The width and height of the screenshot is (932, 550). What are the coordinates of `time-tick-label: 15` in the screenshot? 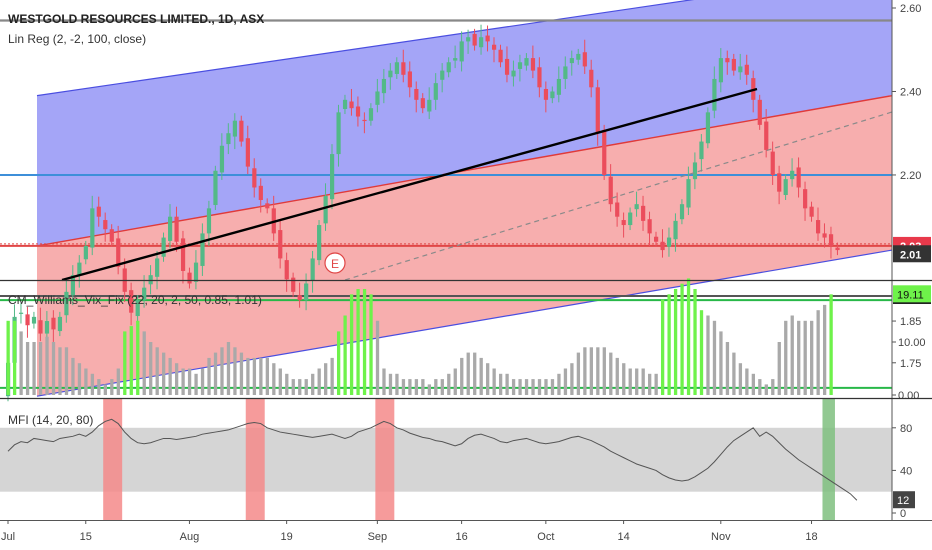 It's located at (86, 537).